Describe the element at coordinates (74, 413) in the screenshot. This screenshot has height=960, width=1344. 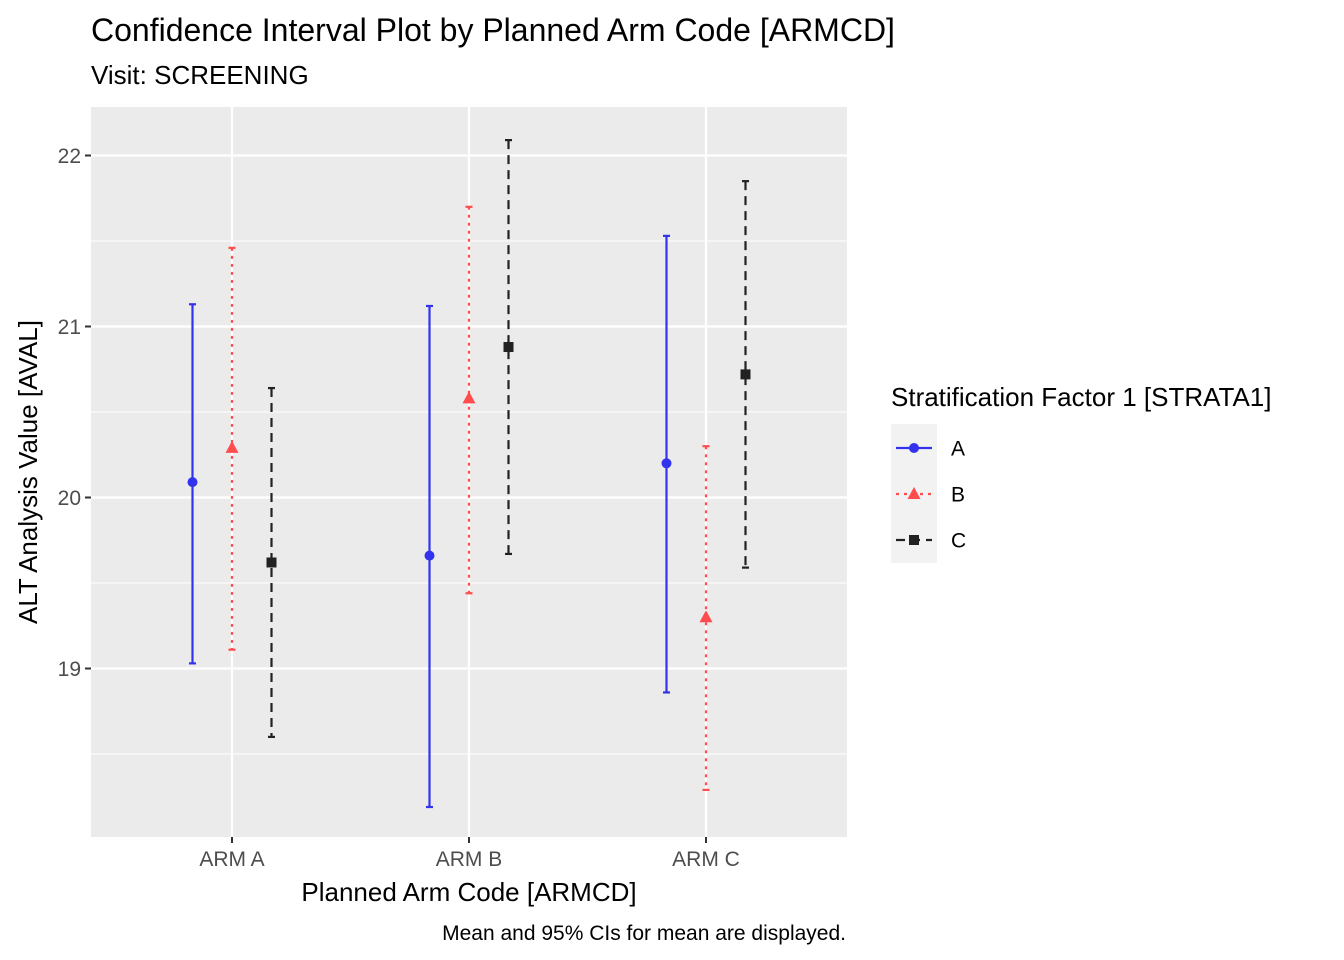
I see `y-axis: 19 20 21 22` at that location.